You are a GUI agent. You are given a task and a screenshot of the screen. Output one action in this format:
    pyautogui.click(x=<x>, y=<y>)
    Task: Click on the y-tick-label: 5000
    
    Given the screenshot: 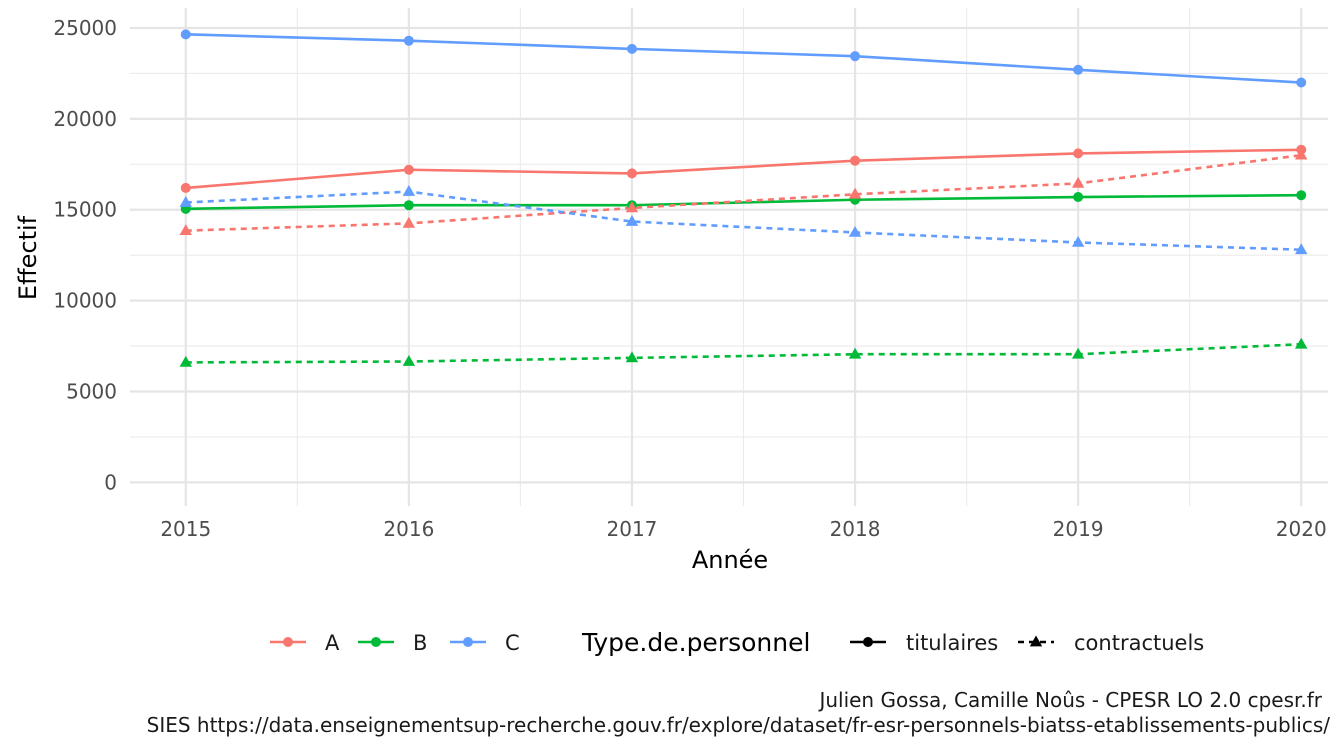 What is the action you would take?
    pyautogui.click(x=91, y=391)
    